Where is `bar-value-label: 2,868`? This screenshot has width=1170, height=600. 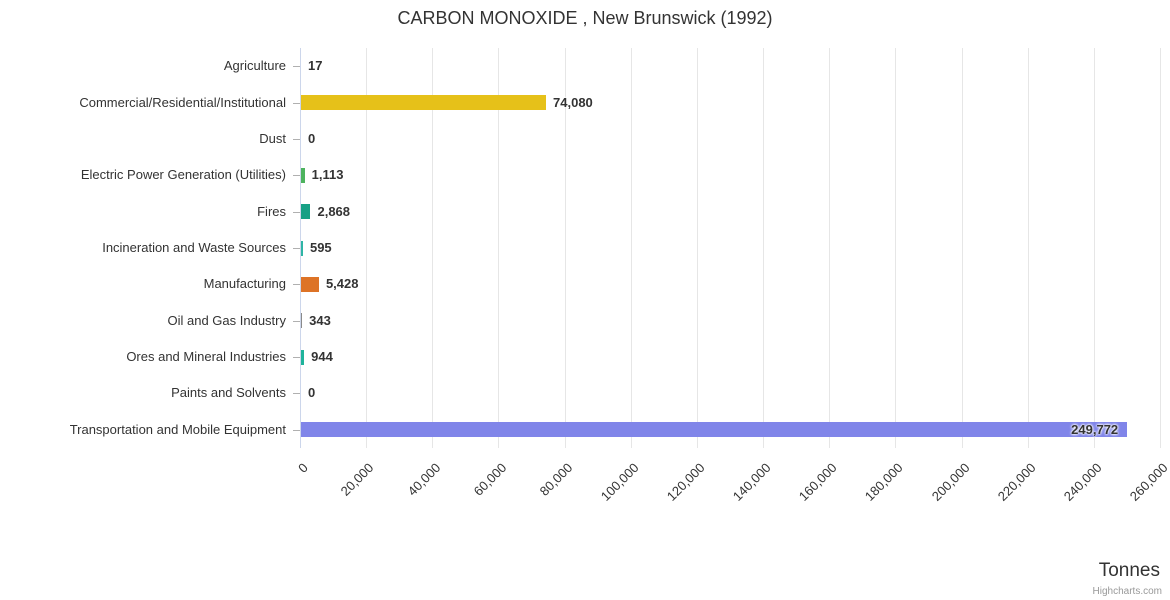
bar-value-label: 2,868 is located at coordinates (334, 211).